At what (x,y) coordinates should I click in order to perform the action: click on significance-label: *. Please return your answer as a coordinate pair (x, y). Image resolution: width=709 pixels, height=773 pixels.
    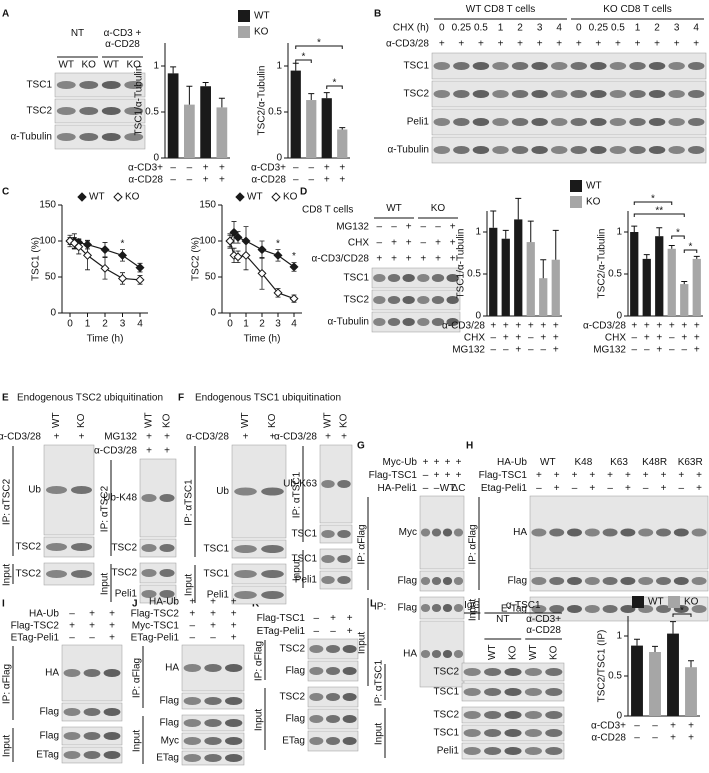
    Looking at the image, I should click on (304, 57).